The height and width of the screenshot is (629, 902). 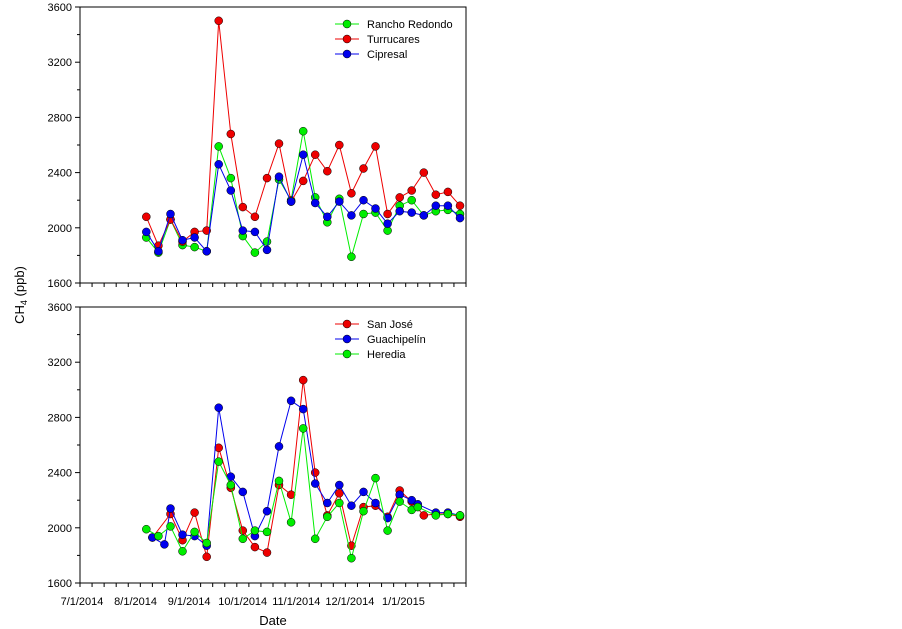 What do you see at coordinates (349, 602) in the screenshot?
I see `x-tick-label: 12/1/2014` at bounding box center [349, 602].